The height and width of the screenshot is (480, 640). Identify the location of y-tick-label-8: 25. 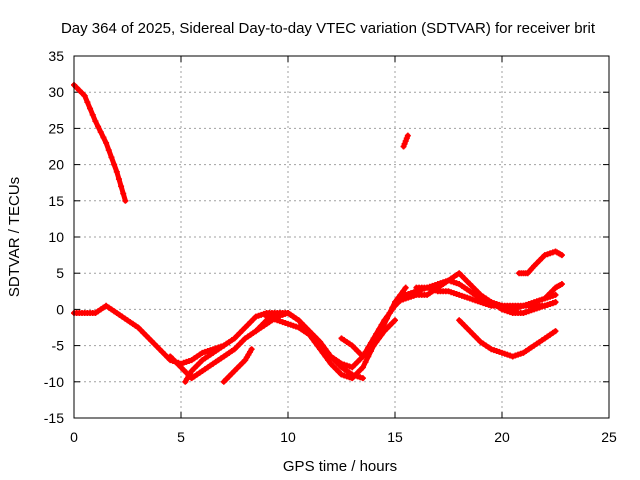
(56, 128).